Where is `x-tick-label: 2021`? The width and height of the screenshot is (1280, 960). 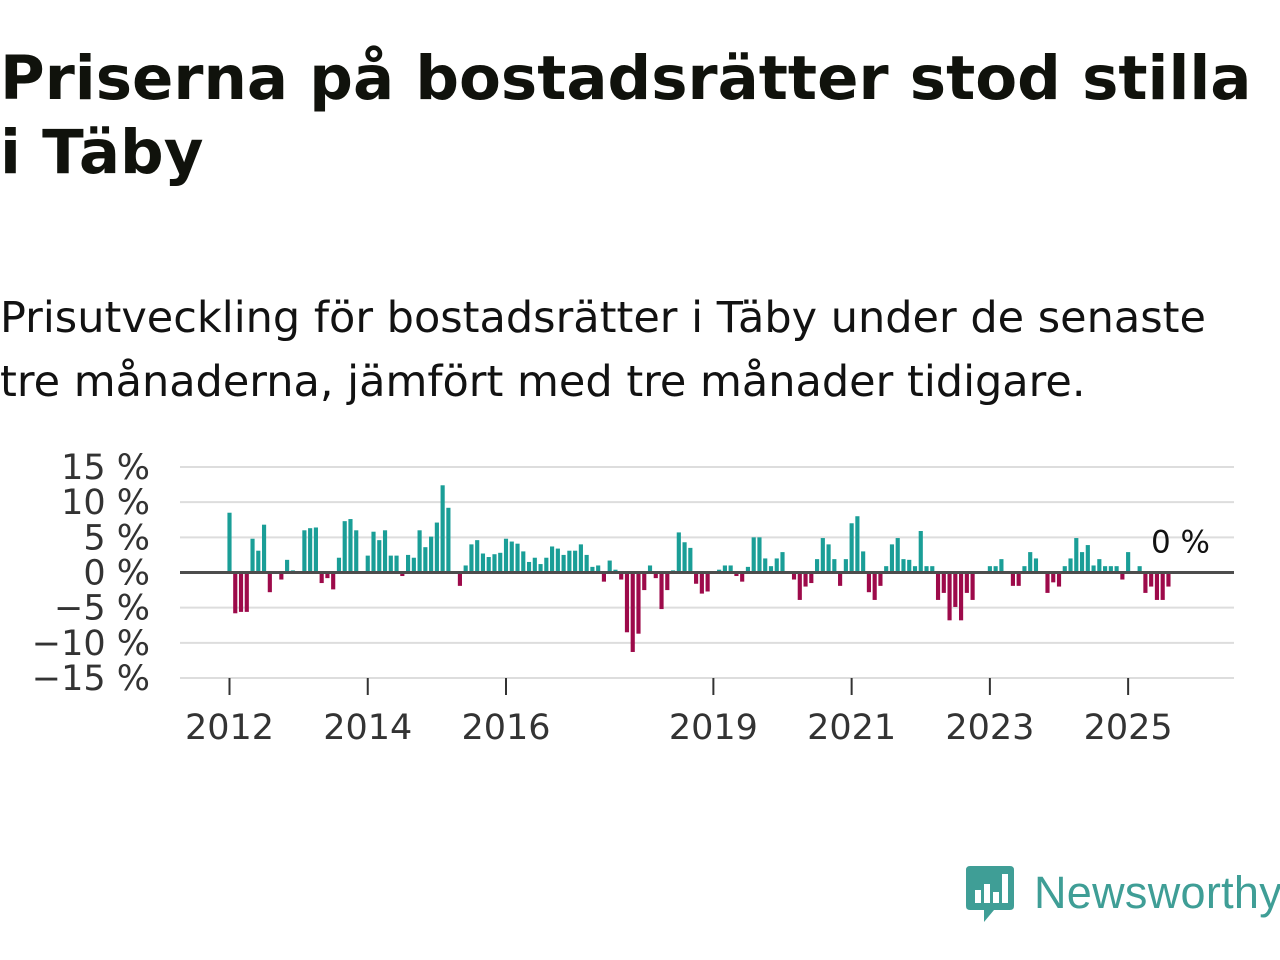 x-tick-label: 2021 is located at coordinates (851, 728).